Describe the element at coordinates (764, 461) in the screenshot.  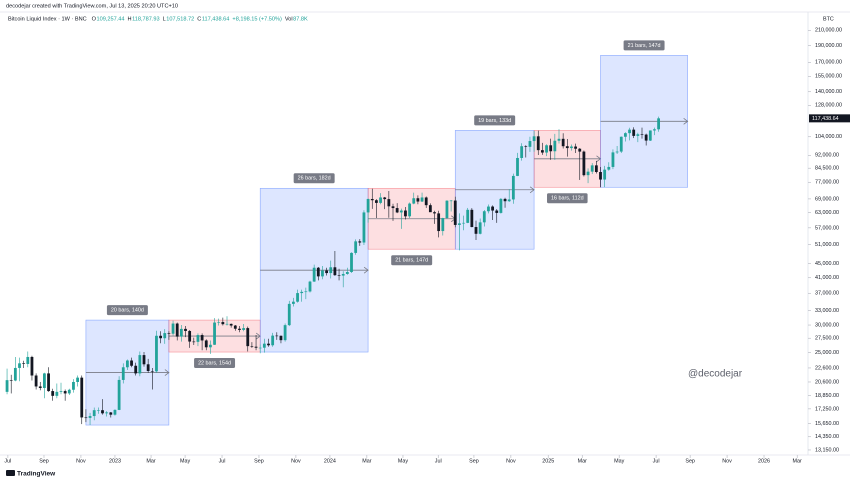
I see `x-tick-label: 2026` at that location.